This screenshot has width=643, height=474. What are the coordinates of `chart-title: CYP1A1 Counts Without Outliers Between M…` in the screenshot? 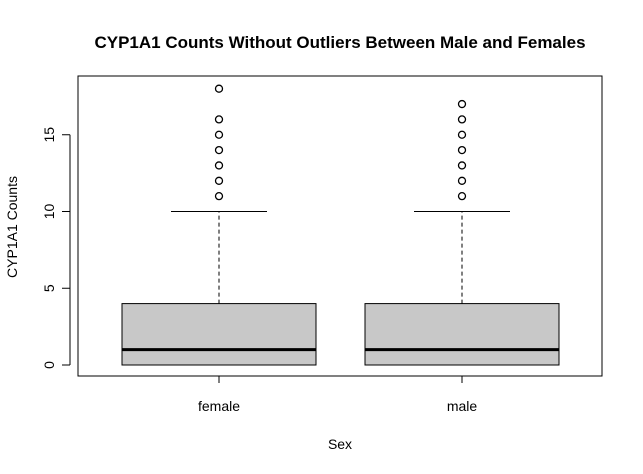 It's located at (339, 42).